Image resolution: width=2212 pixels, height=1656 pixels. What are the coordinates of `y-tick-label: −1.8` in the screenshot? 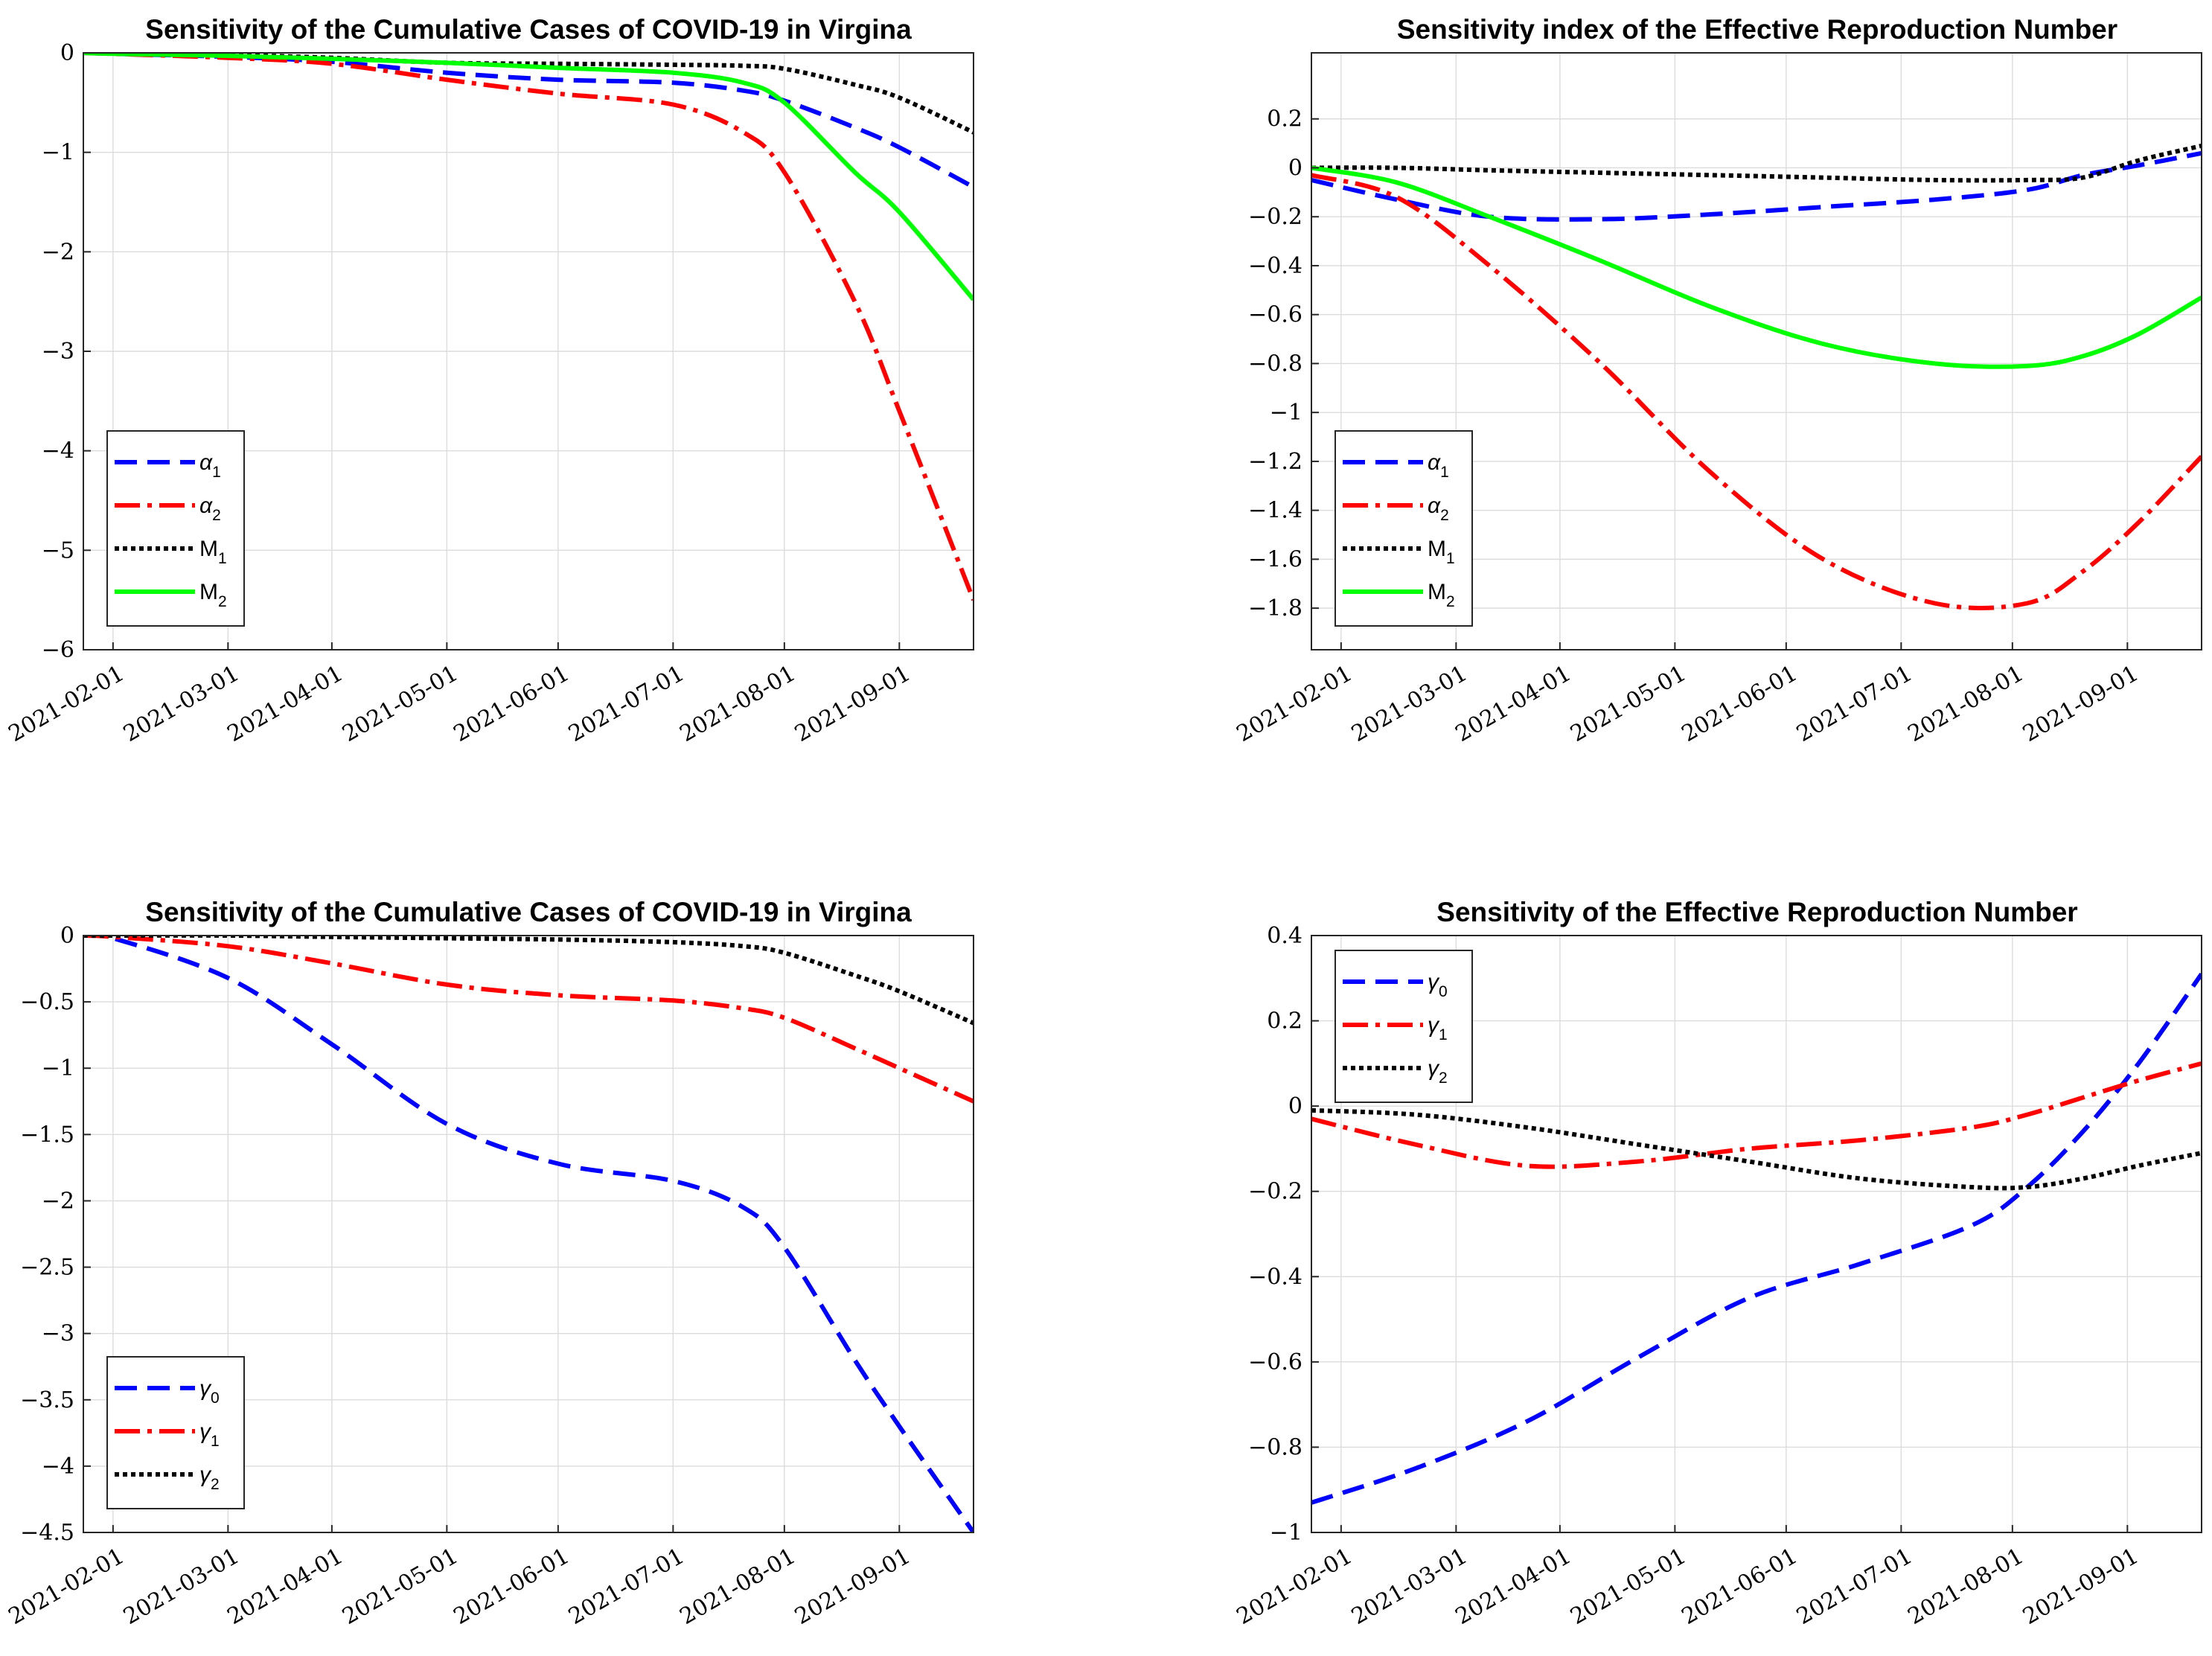 It's located at (1275, 608).